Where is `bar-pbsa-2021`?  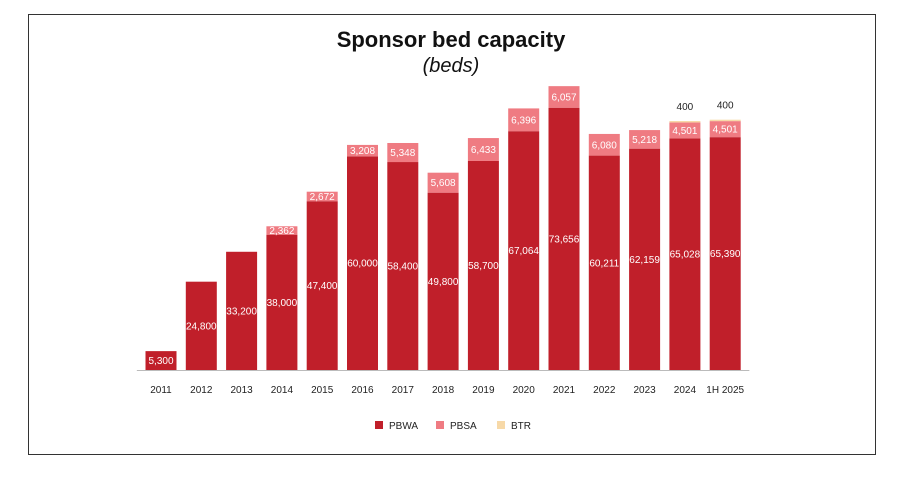
bar-pbsa-2021 is located at coordinates (564, 97).